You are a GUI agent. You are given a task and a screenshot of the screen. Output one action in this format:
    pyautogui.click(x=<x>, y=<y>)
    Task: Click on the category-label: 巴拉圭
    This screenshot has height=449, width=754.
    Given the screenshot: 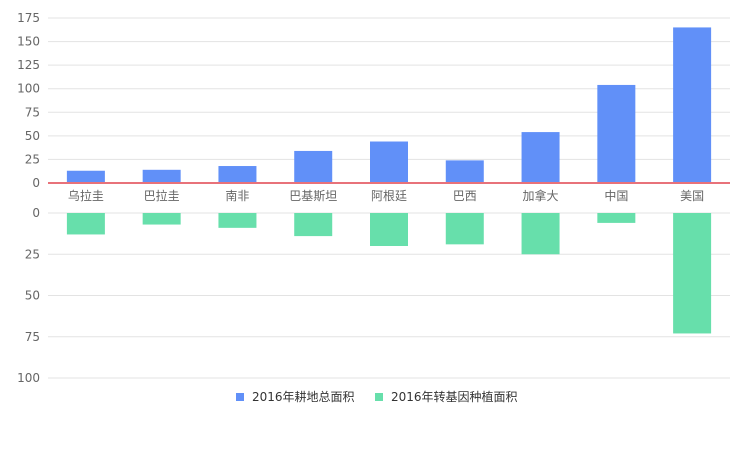 What is the action you would take?
    pyautogui.click(x=162, y=195)
    